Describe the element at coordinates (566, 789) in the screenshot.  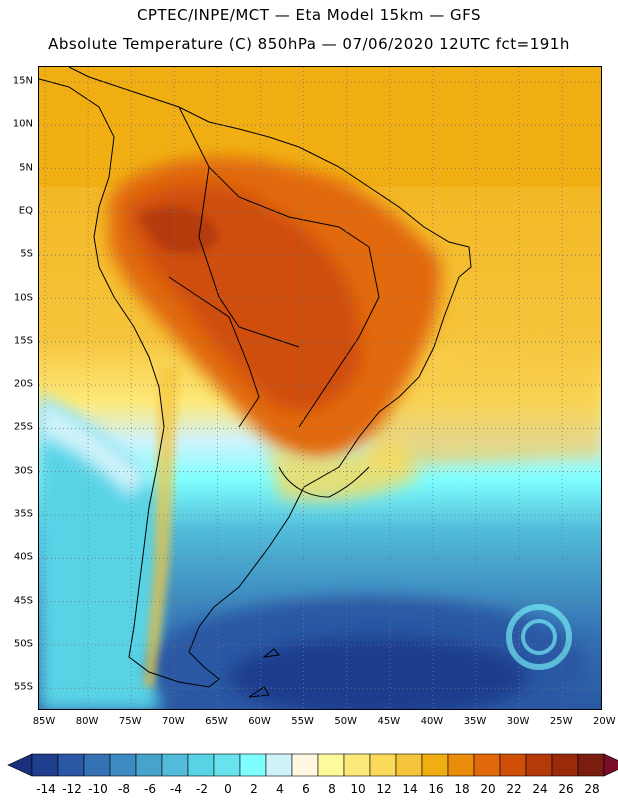
I see `colorbar-tick-label: 26` at that location.